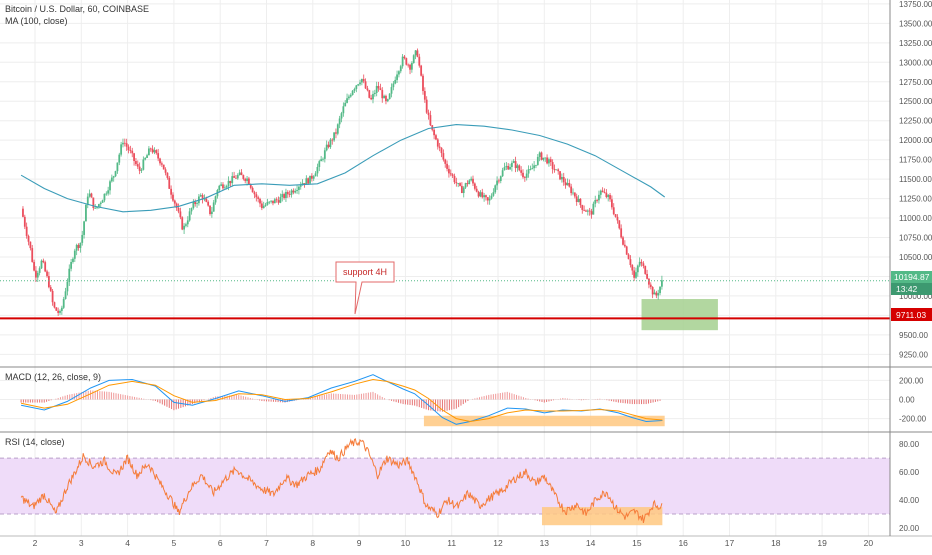  Describe the element at coordinates (591, 543) in the screenshot. I see `x-tick-label: 14` at that location.